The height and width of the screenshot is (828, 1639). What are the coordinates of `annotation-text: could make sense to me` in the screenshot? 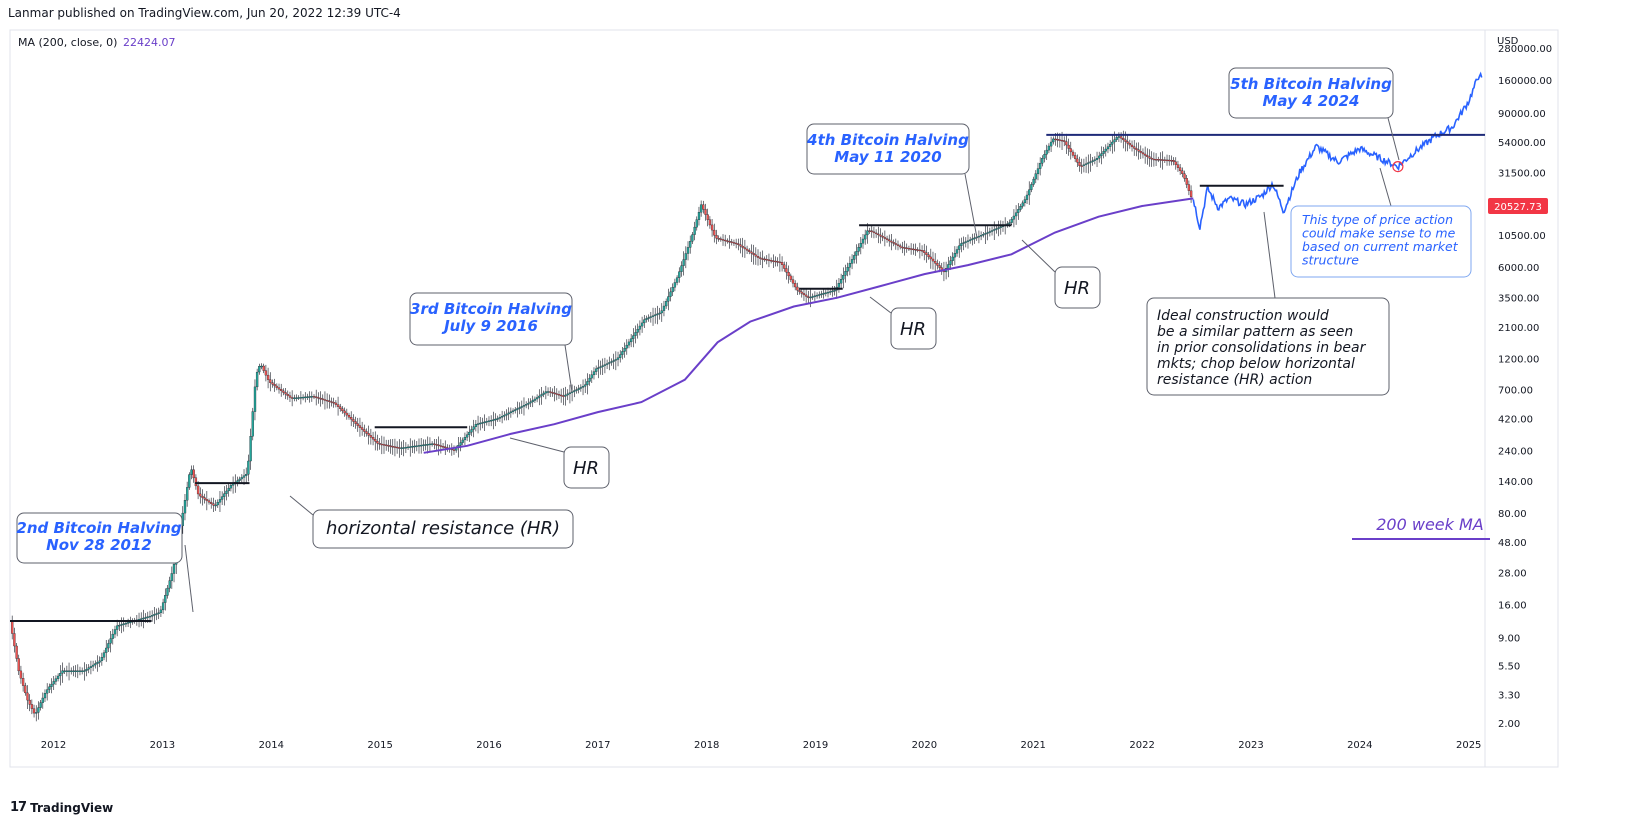 It's located at (1379, 233).